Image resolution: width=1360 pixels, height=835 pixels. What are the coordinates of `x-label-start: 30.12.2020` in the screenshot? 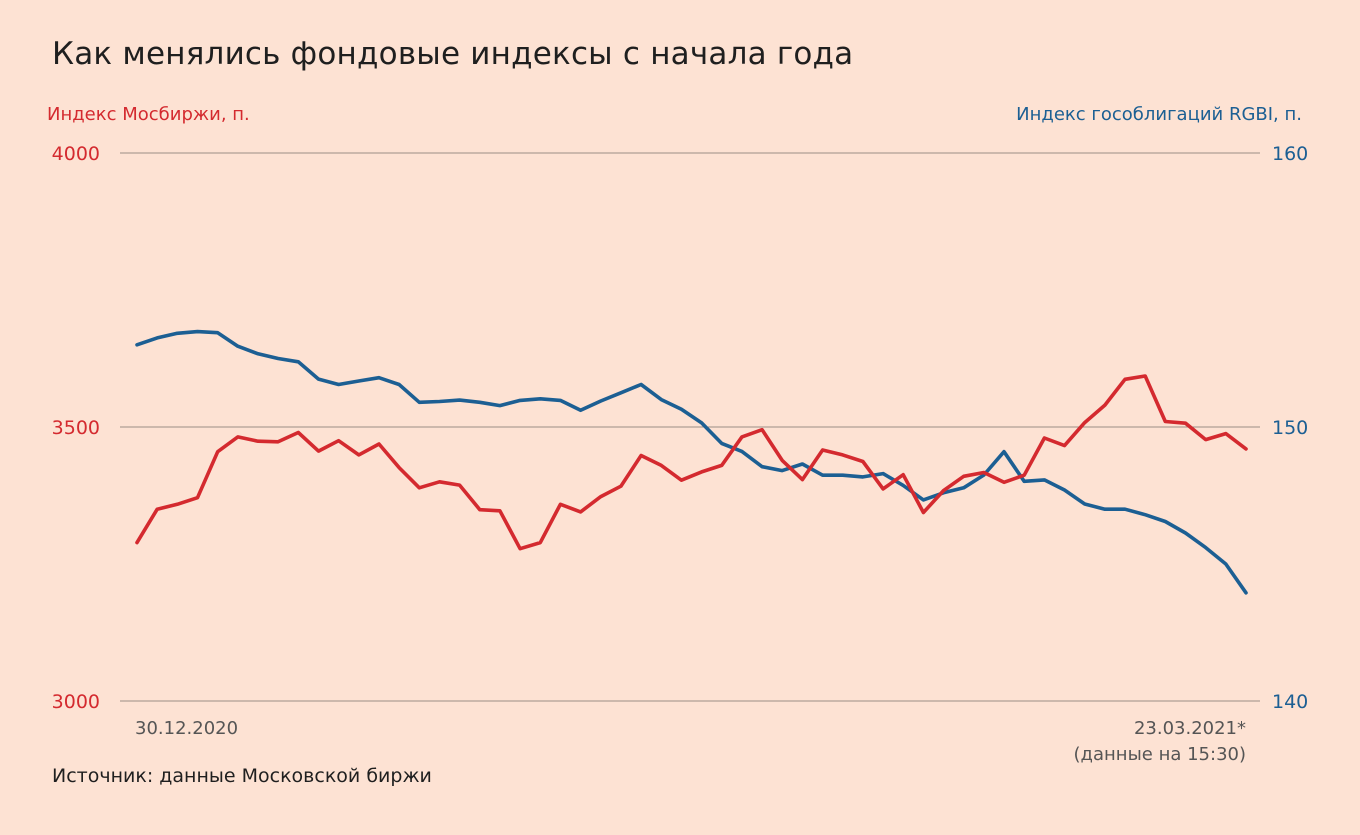 It's located at (186, 728).